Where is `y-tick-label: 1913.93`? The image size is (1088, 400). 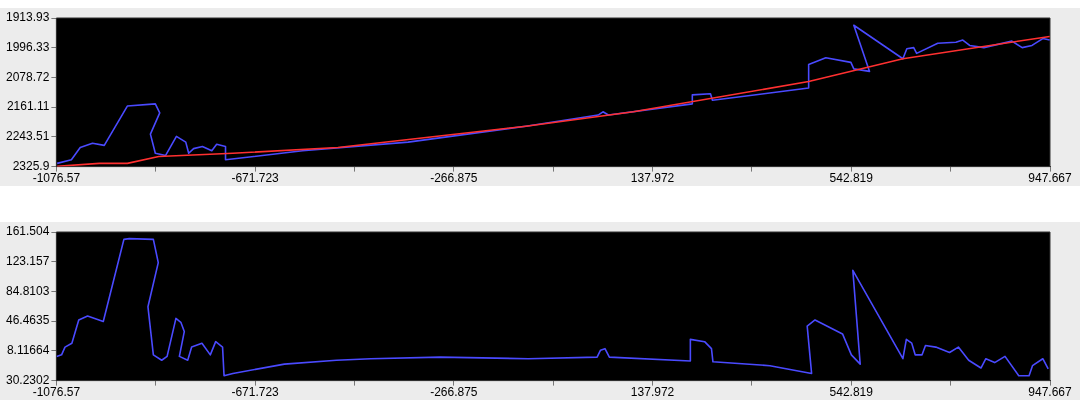
y-tick-label: 1913.93 is located at coordinates (27, 17).